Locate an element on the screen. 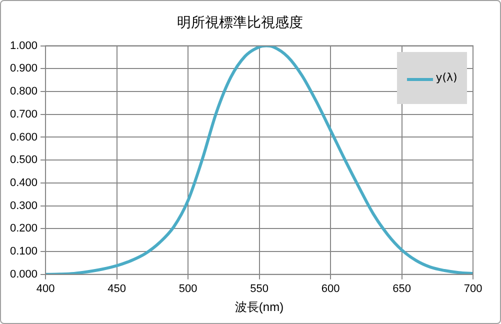 The width and height of the screenshot is (501, 324). y-tick-label: 0.000 is located at coordinates (24, 274).